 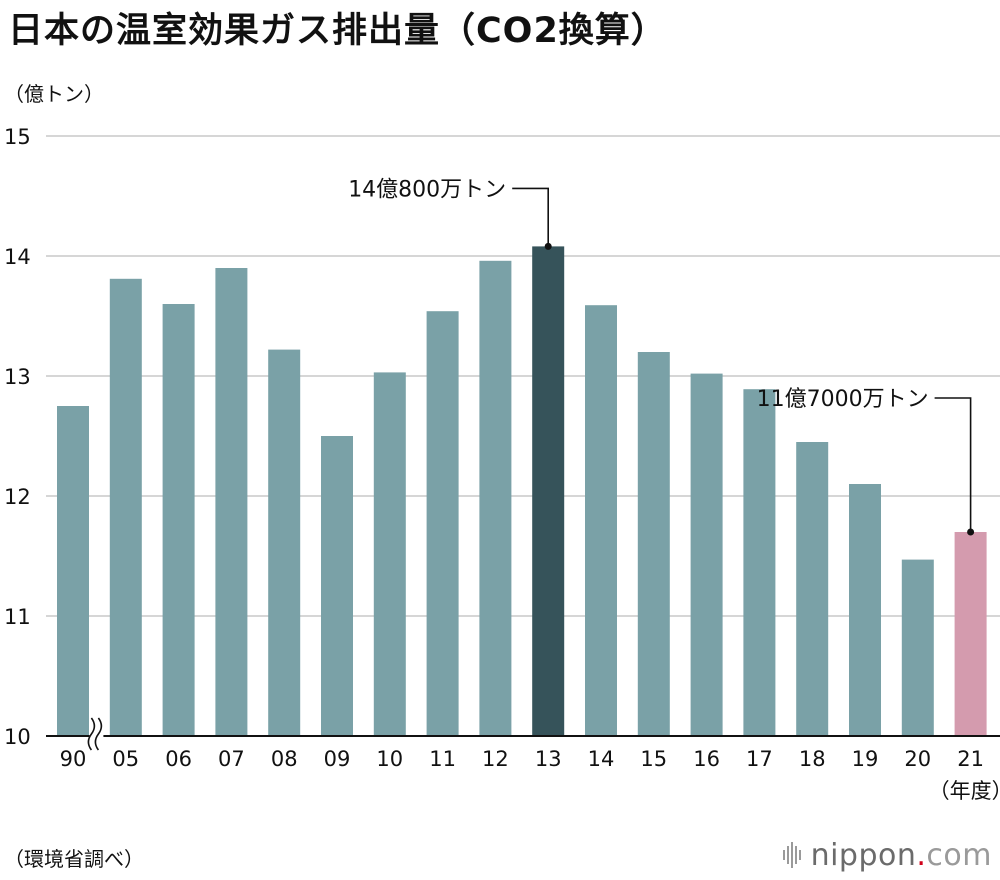 I want to click on x-tick-label-15: 15, so click(x=653, y=759).